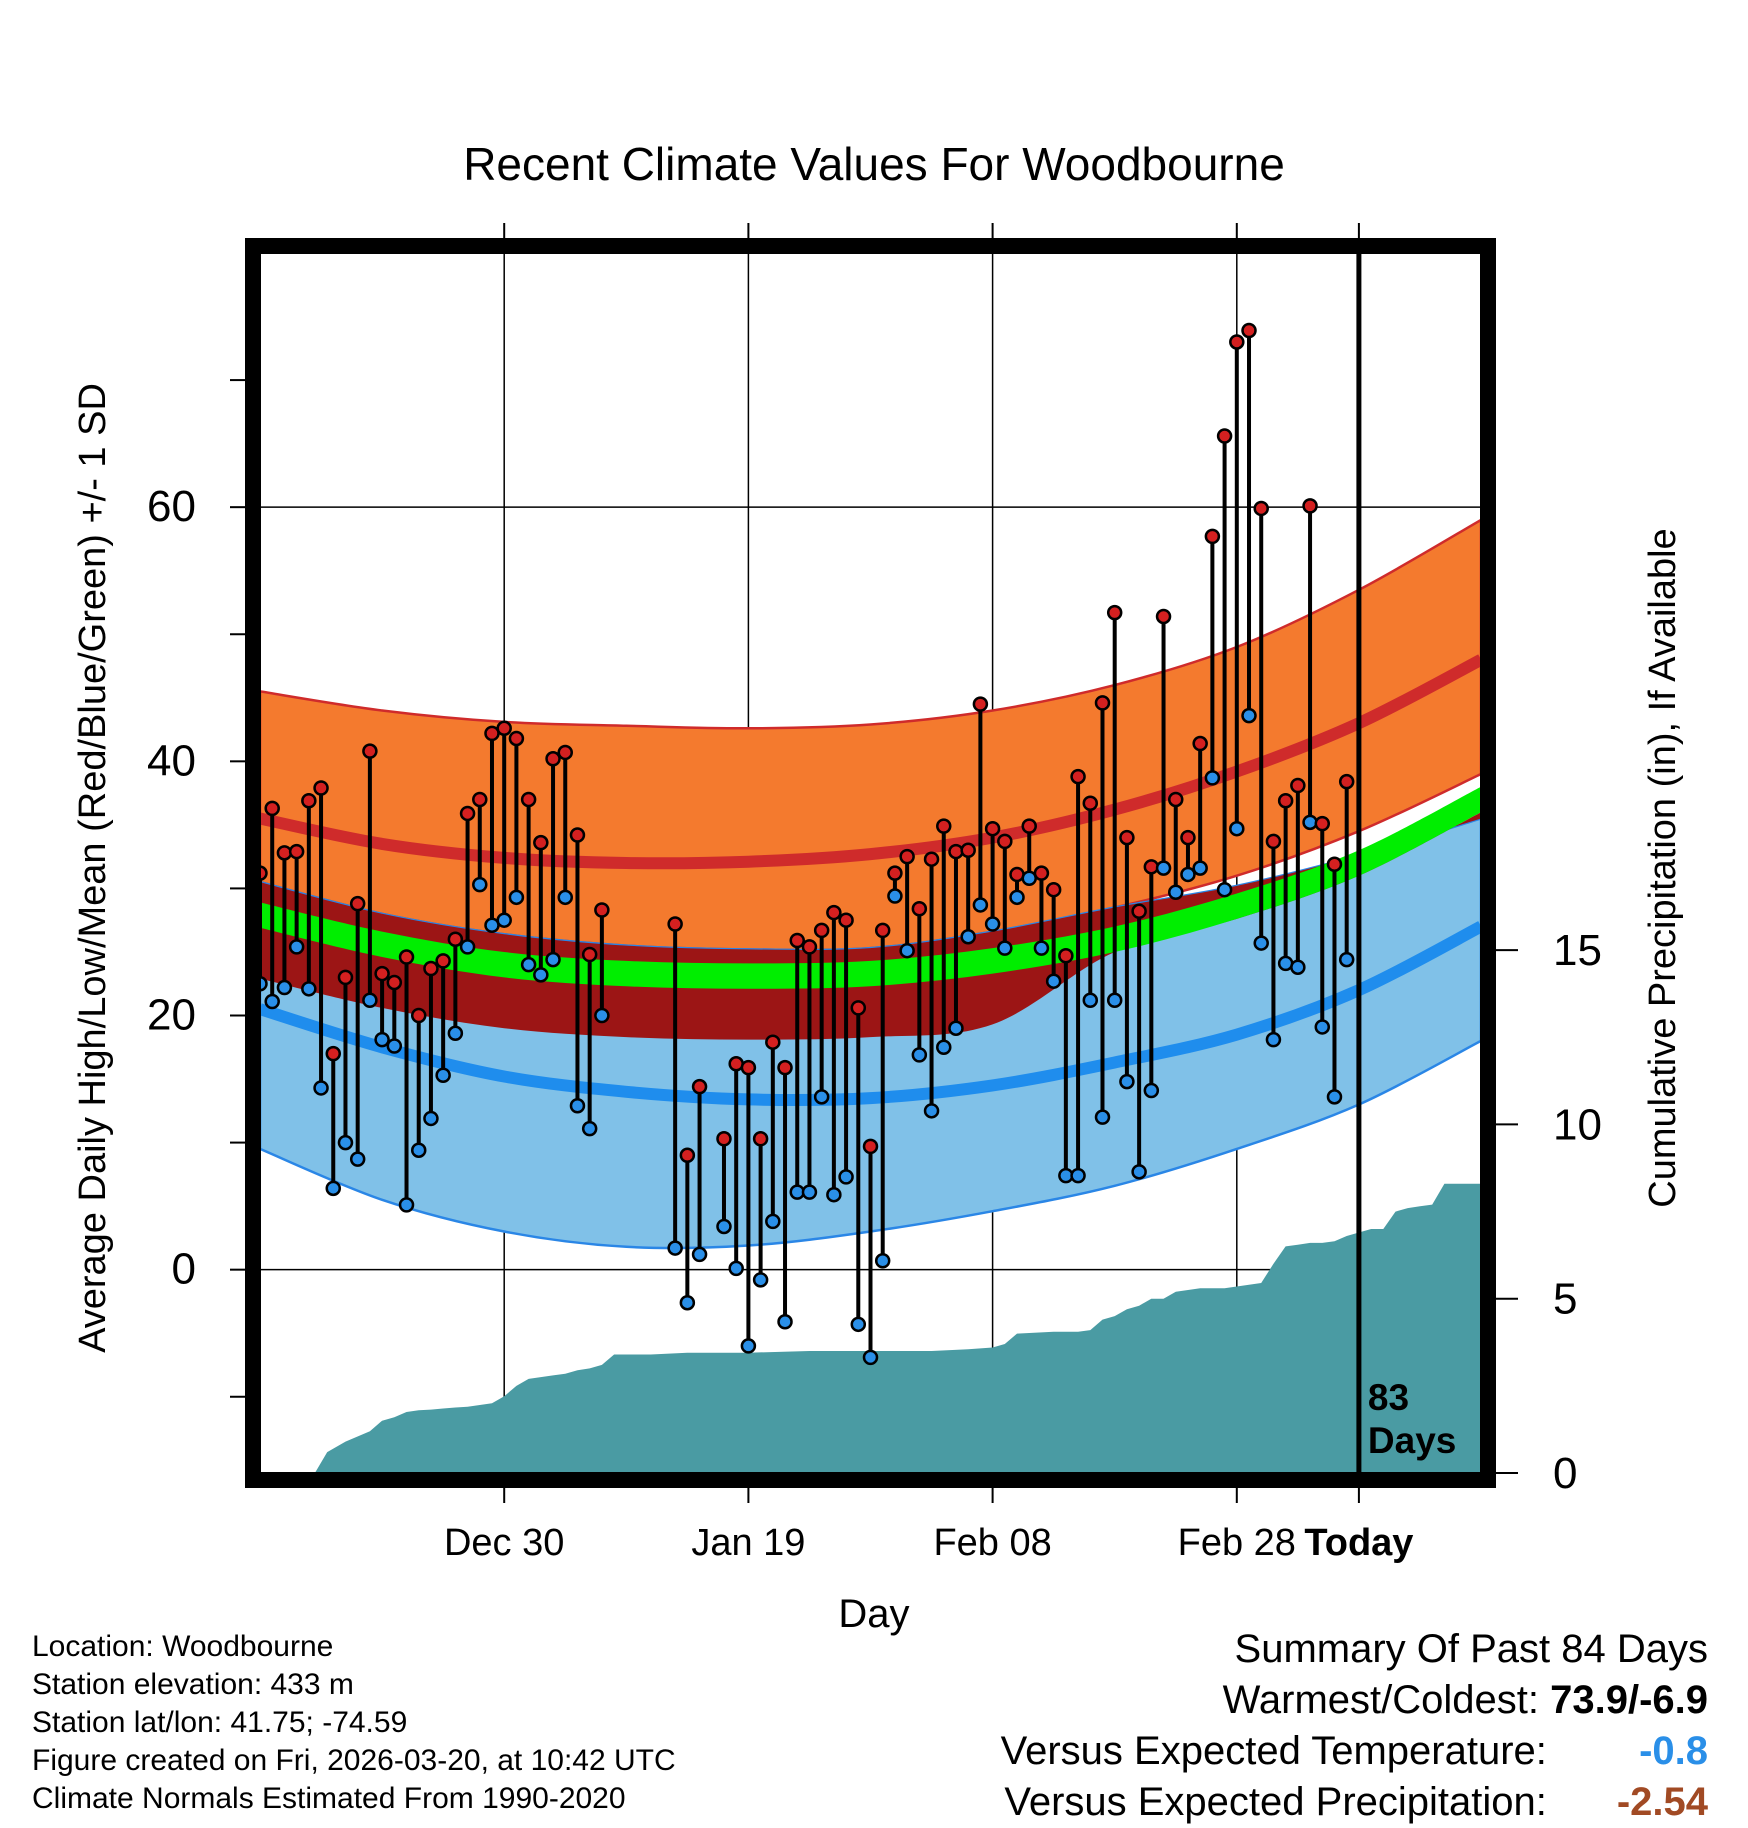 This screenshot has height=1828, width=1748. What do you see at coordinates (220, 1722) in the screenshot?
I see `latlon-text: Station lat/lon: 41.75; -74.59` at bounding box center [220, 1722].